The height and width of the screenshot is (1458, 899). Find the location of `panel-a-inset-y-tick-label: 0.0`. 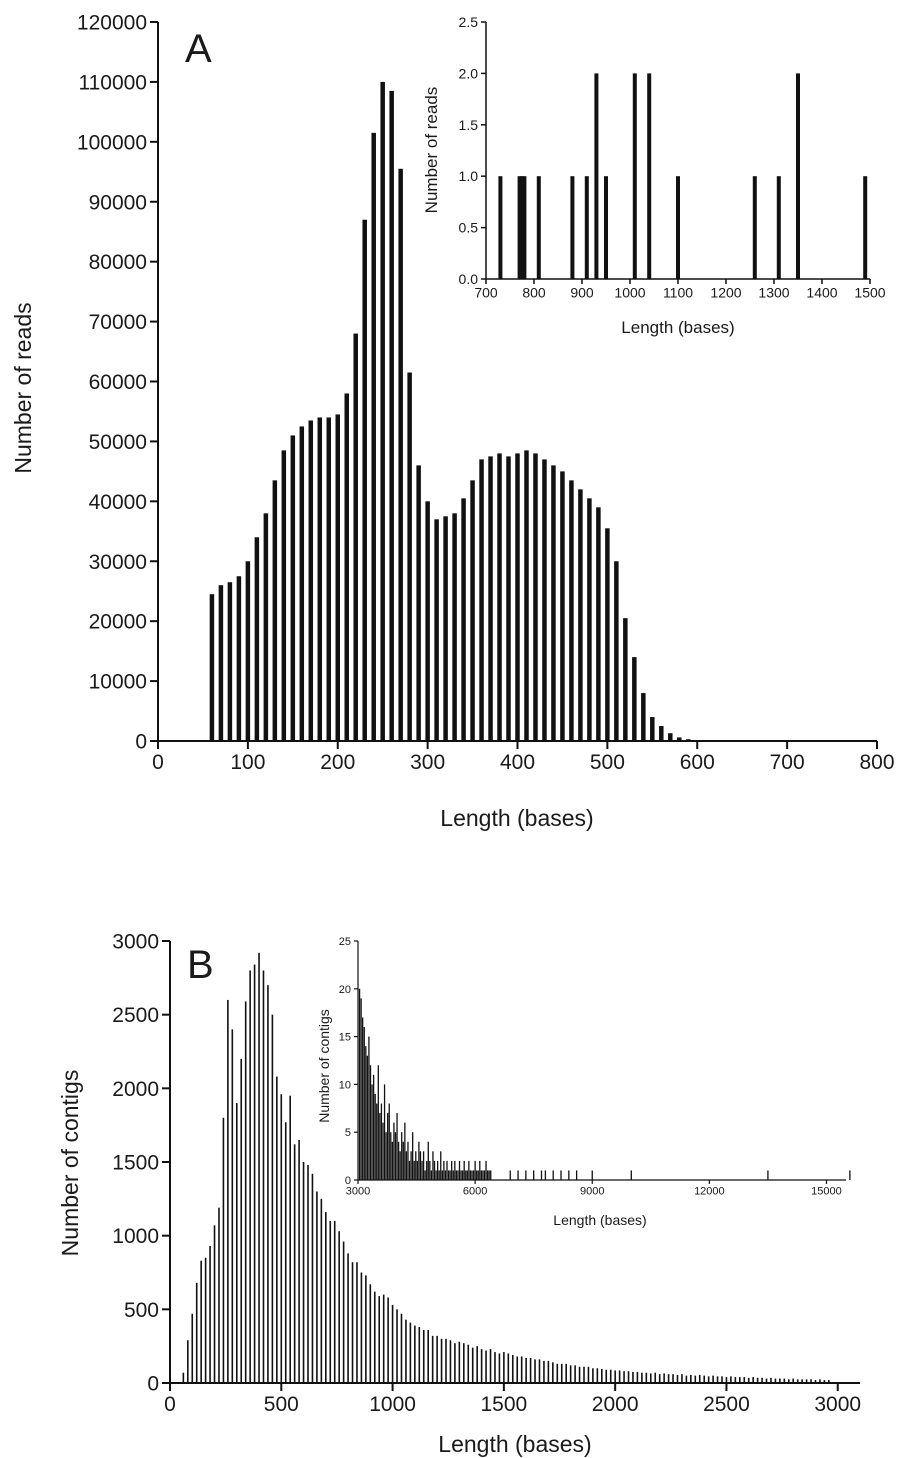

panel-a-inset-y-tick-label: 0.0 is located at coordinates (469, 279).